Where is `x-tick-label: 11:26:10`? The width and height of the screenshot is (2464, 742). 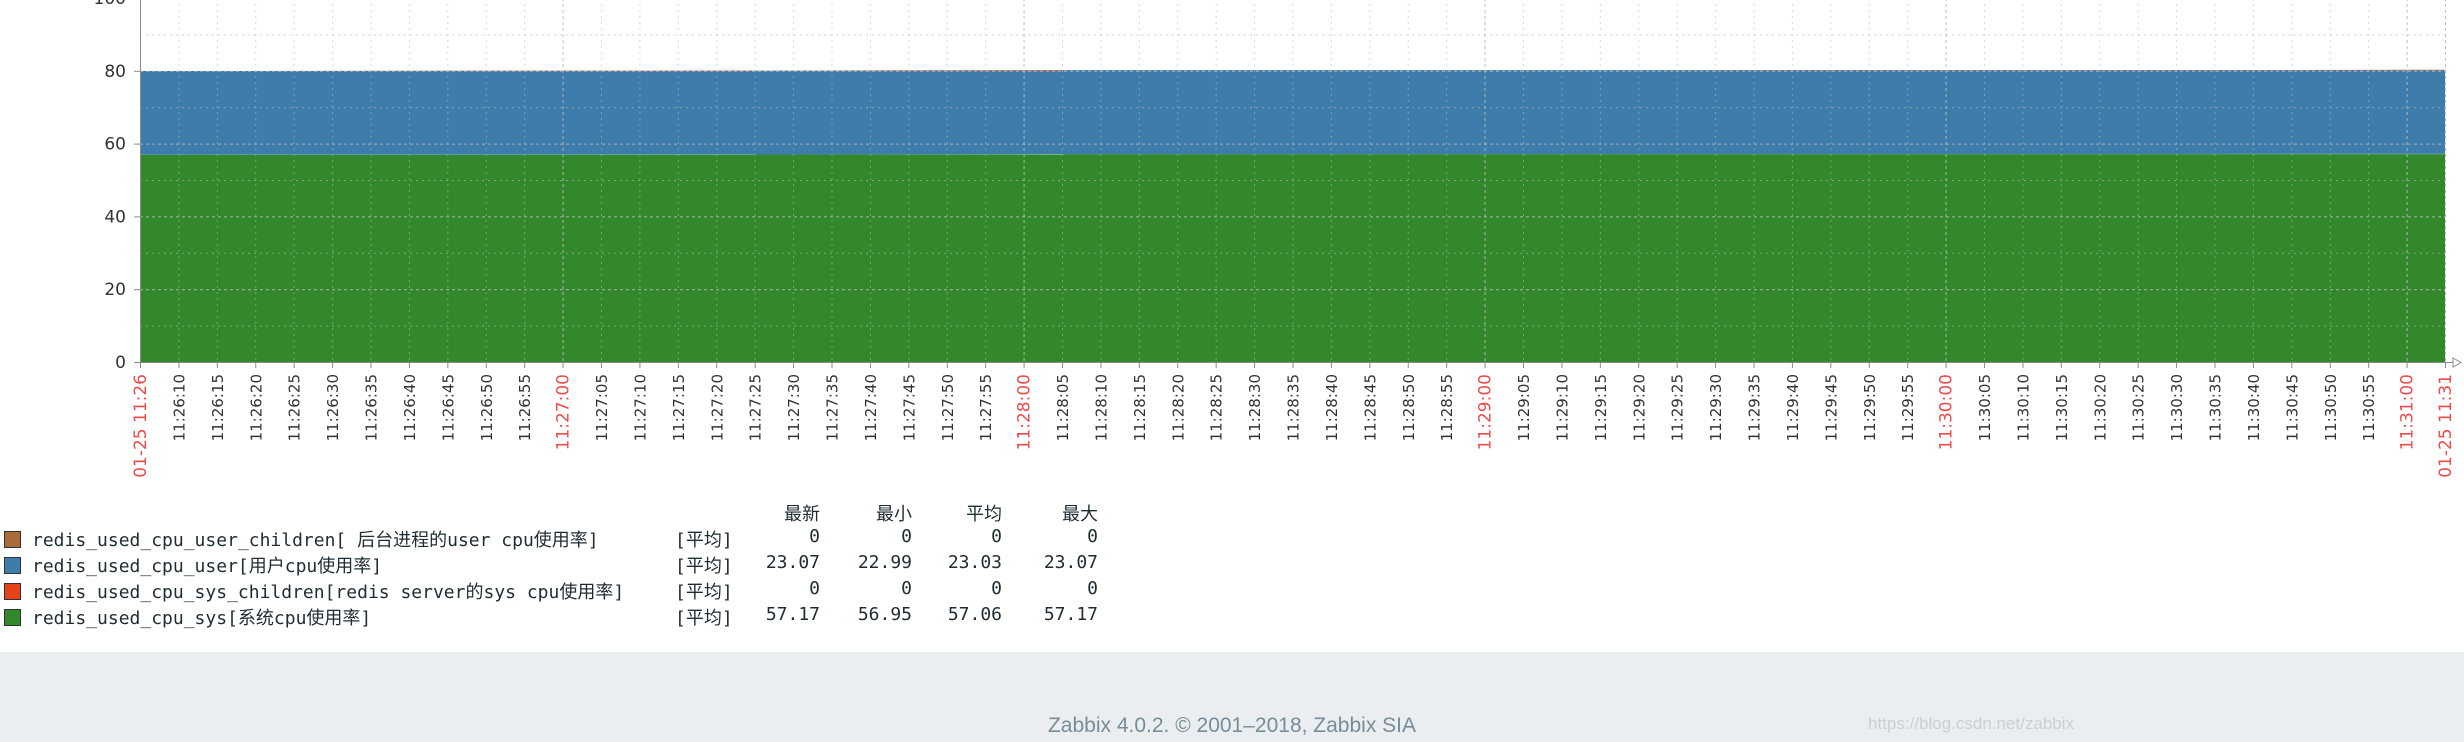 x-tick-label: 11:26:10 is located at coordinates (179, 407).